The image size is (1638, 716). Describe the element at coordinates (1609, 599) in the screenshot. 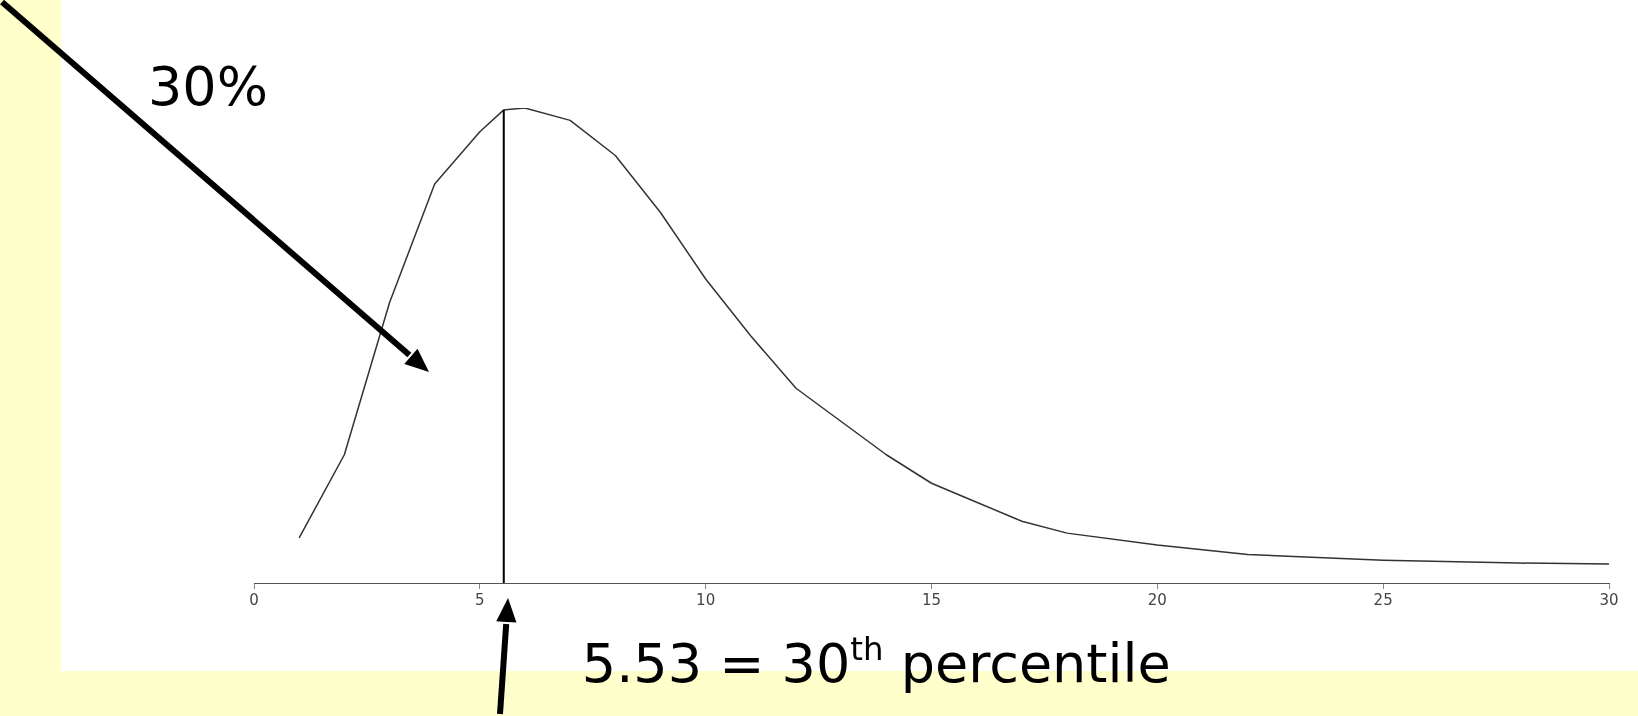

I see `x-tick-label: 30` at that location.